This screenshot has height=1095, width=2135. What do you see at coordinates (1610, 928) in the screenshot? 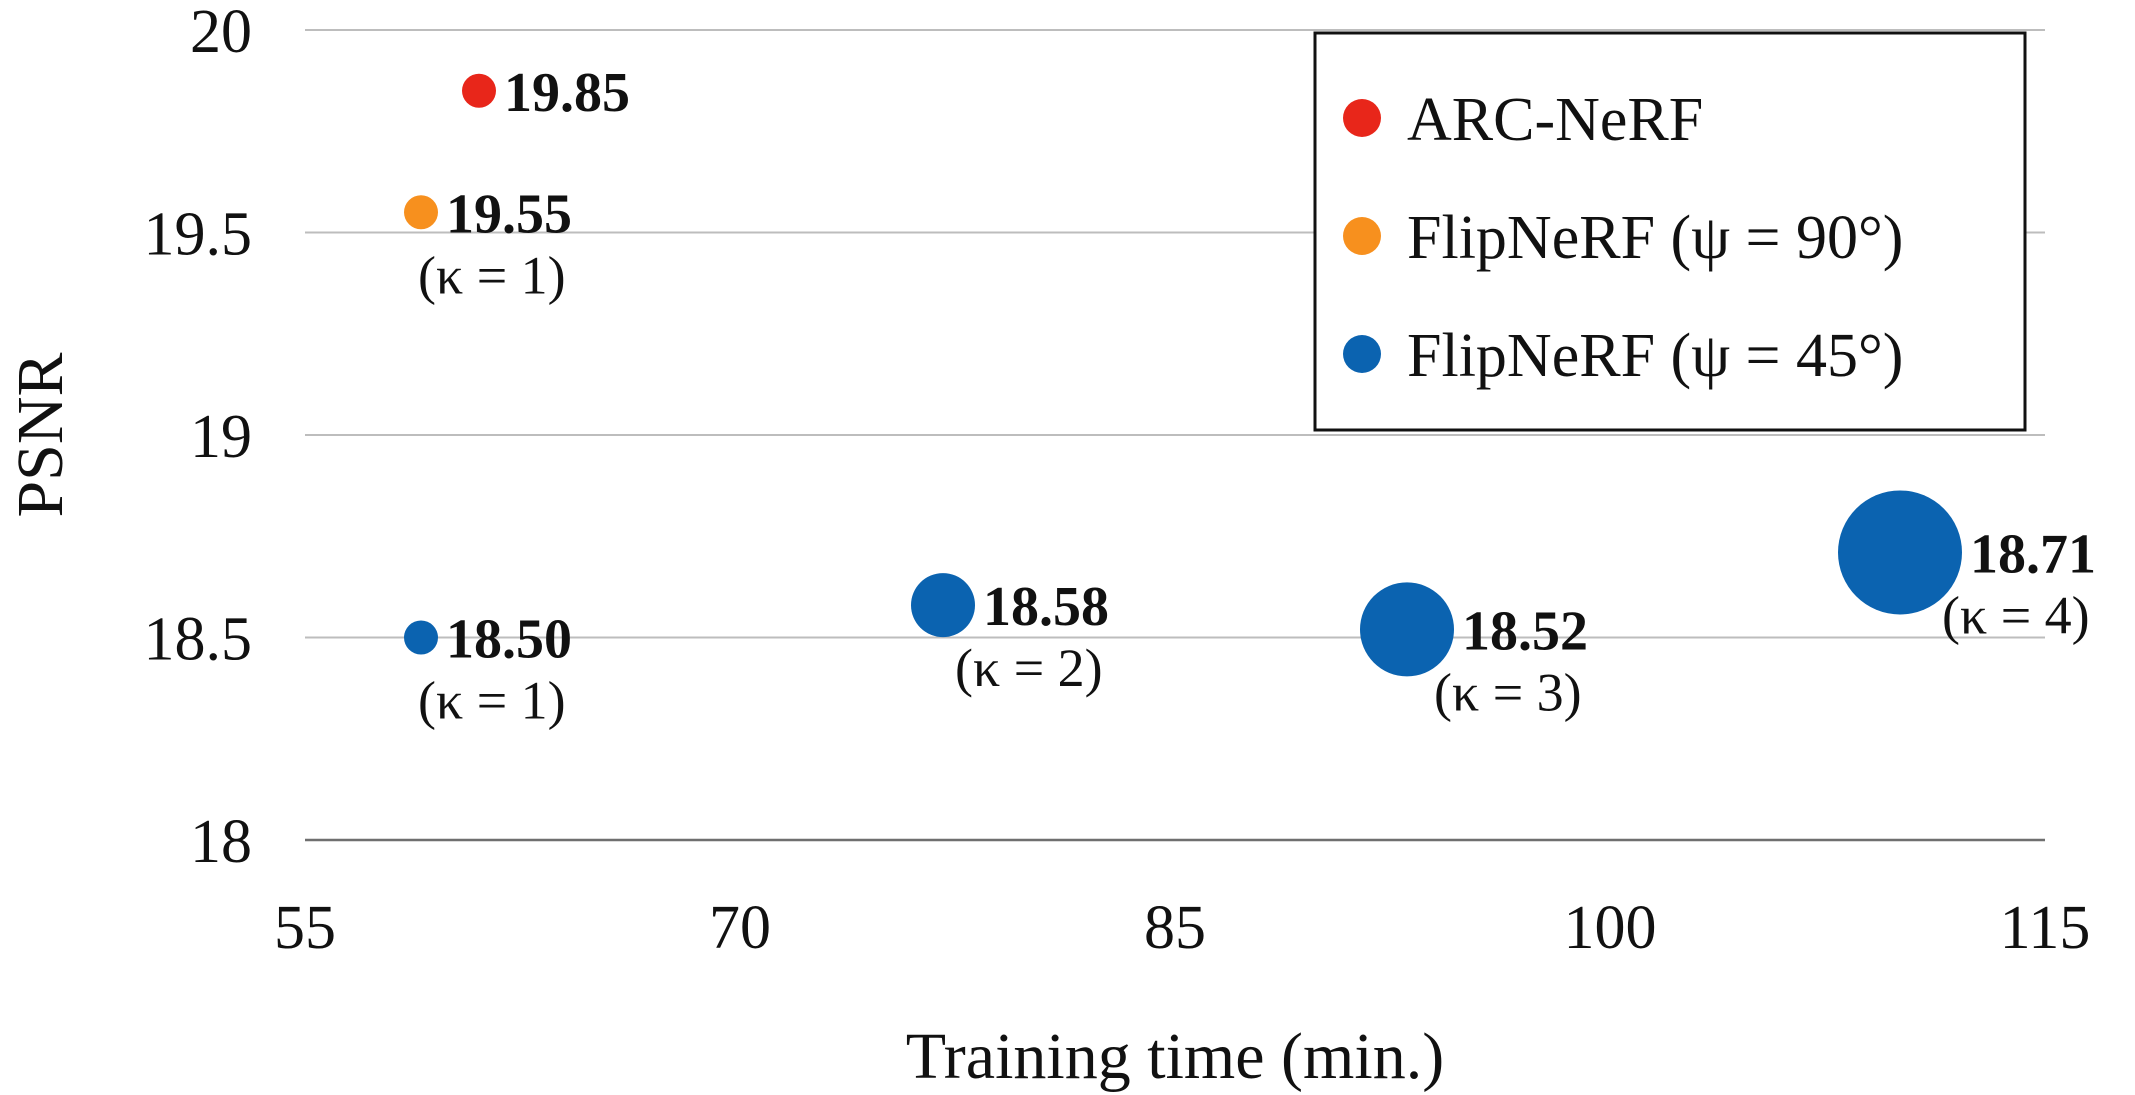
I see `x-tick-label: 100` at bounding box center [1610, 928].